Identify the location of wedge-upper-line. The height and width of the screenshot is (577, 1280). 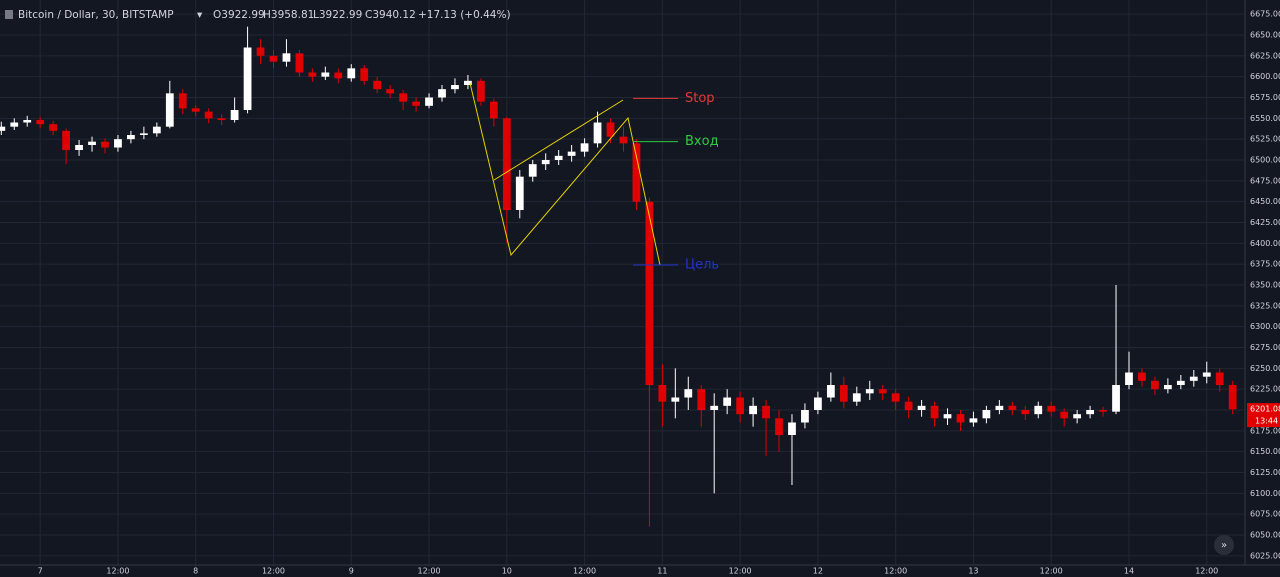
(558, 140).